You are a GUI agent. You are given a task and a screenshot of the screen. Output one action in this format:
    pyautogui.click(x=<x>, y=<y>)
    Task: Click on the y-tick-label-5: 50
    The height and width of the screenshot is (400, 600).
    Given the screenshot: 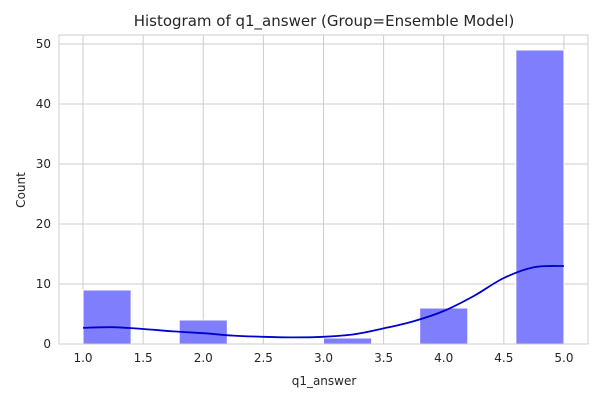 What is the action you would take?
    pyautogui.click(x=43, y=44)
    